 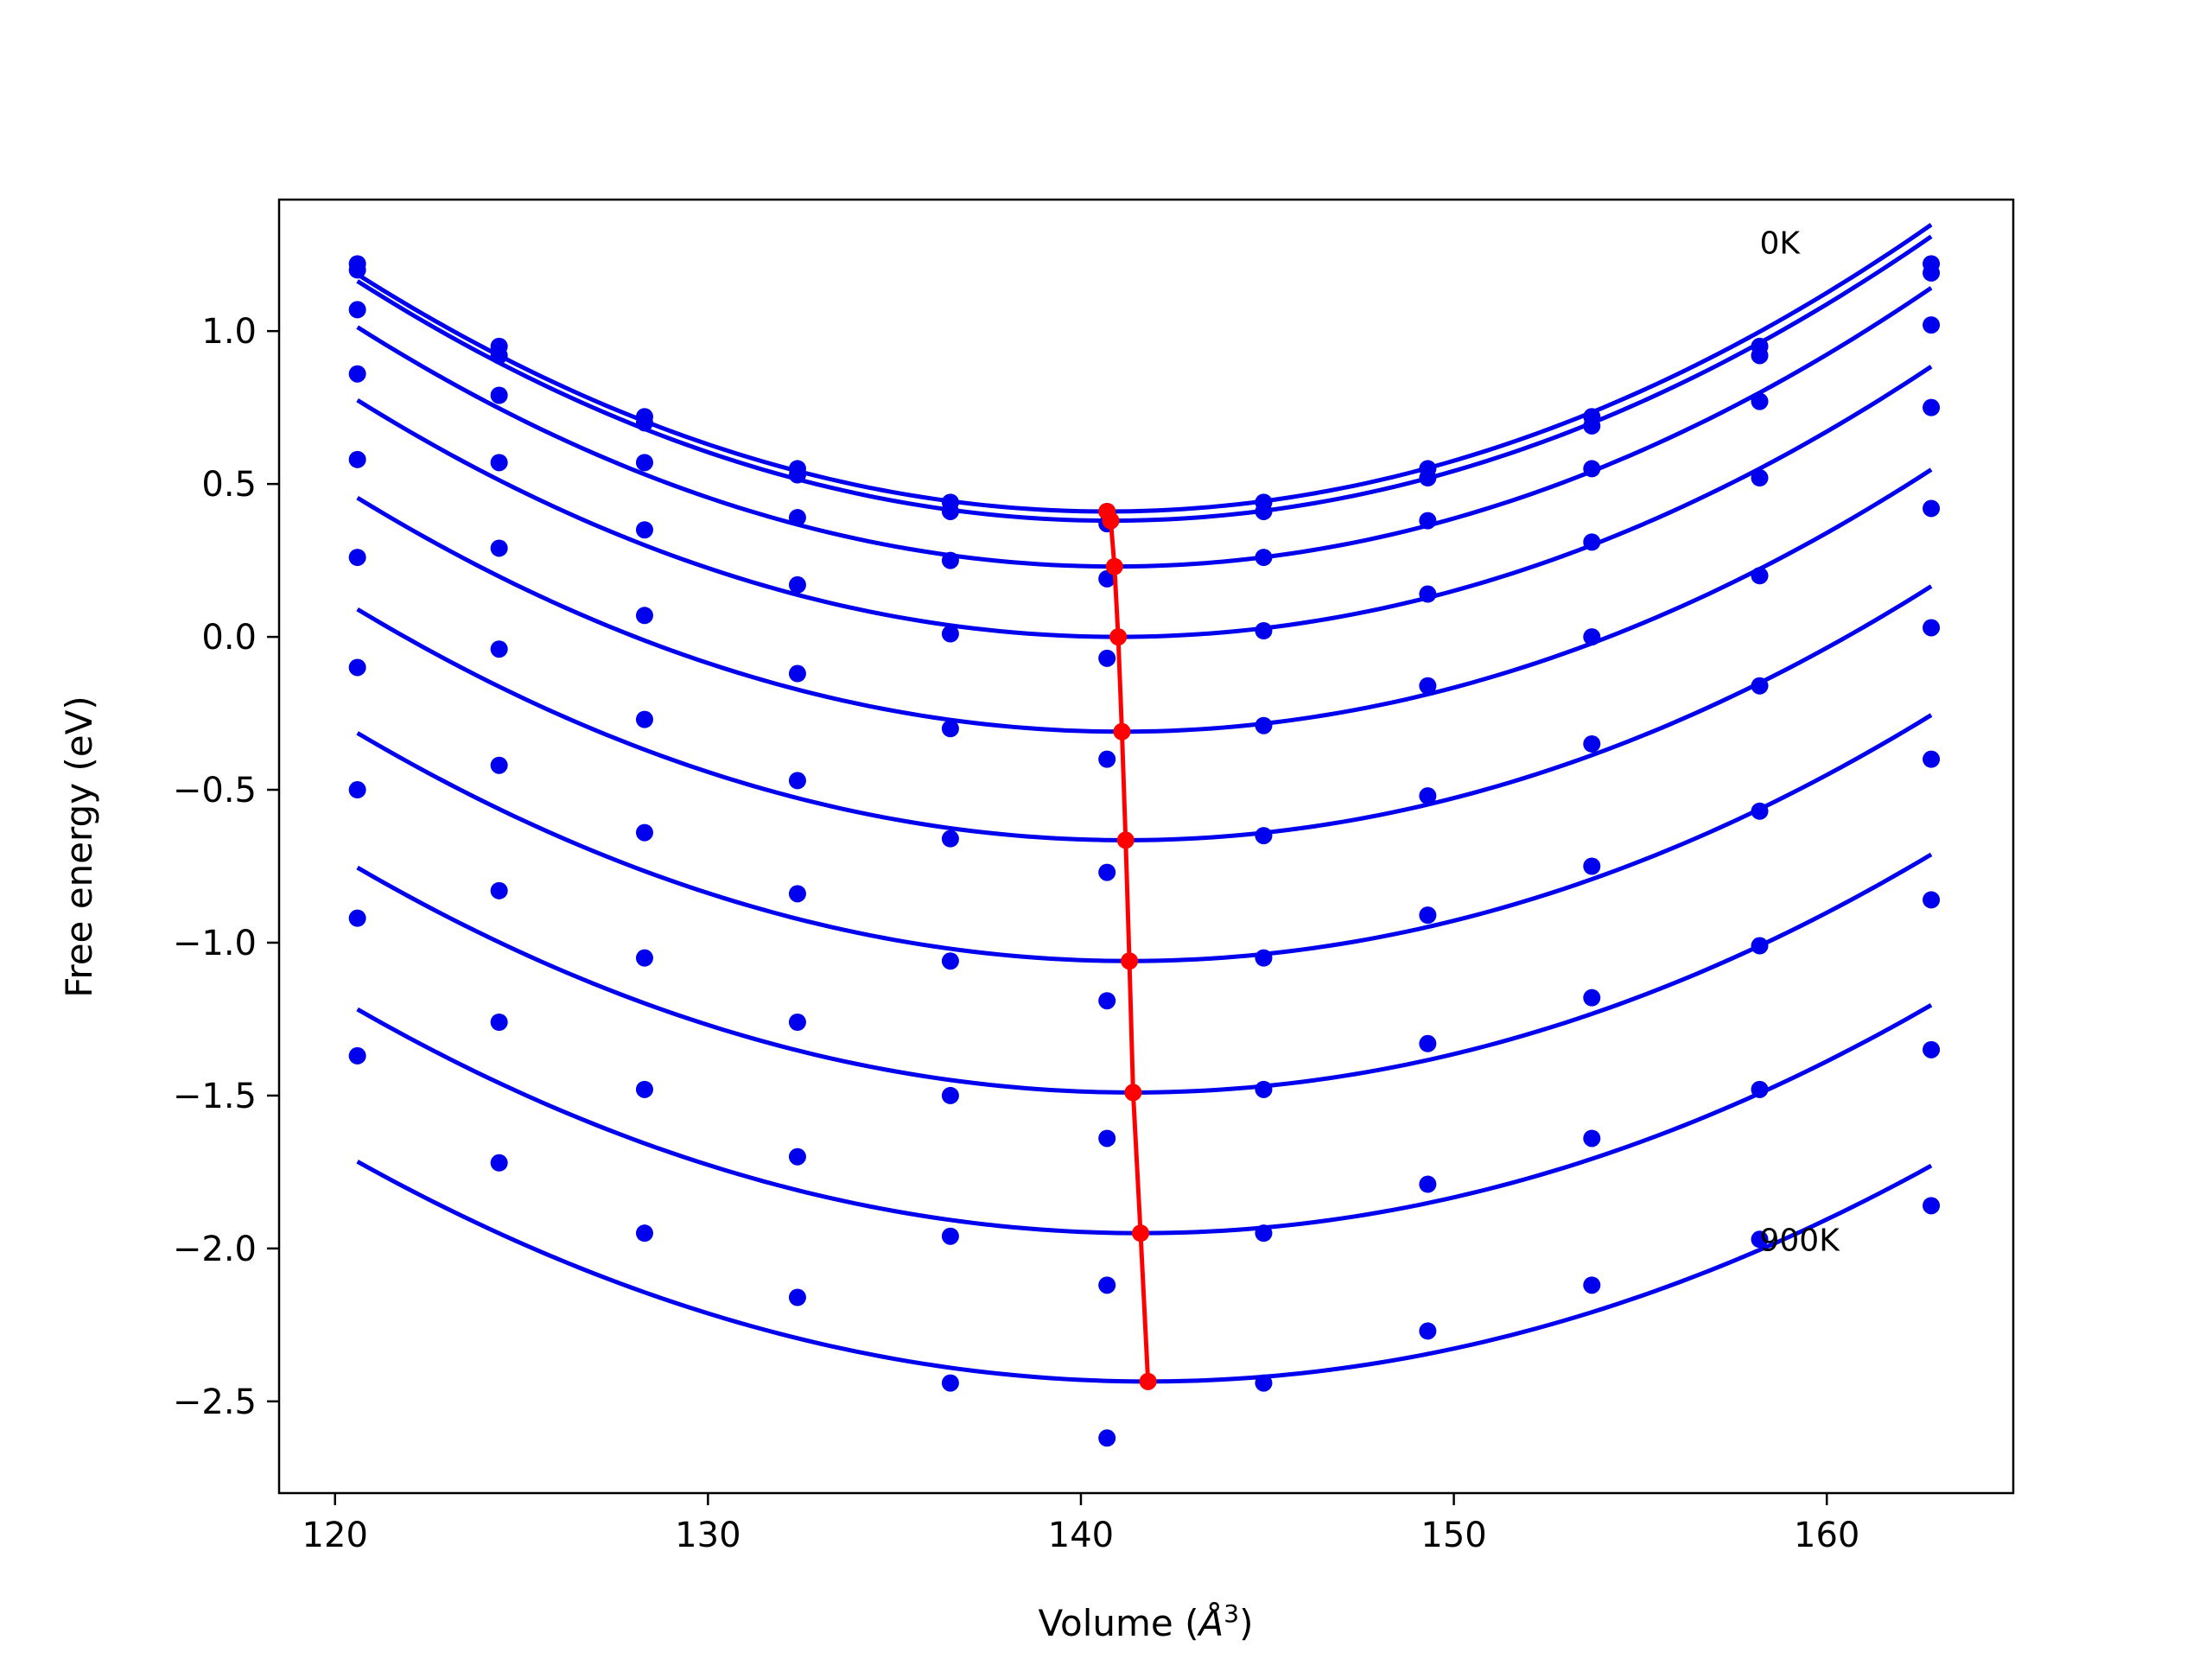 What do you see at coordinates (215, 790) in the screenshot?
I see `y-tick-label: −0.5` at bounding box center [215, 790].